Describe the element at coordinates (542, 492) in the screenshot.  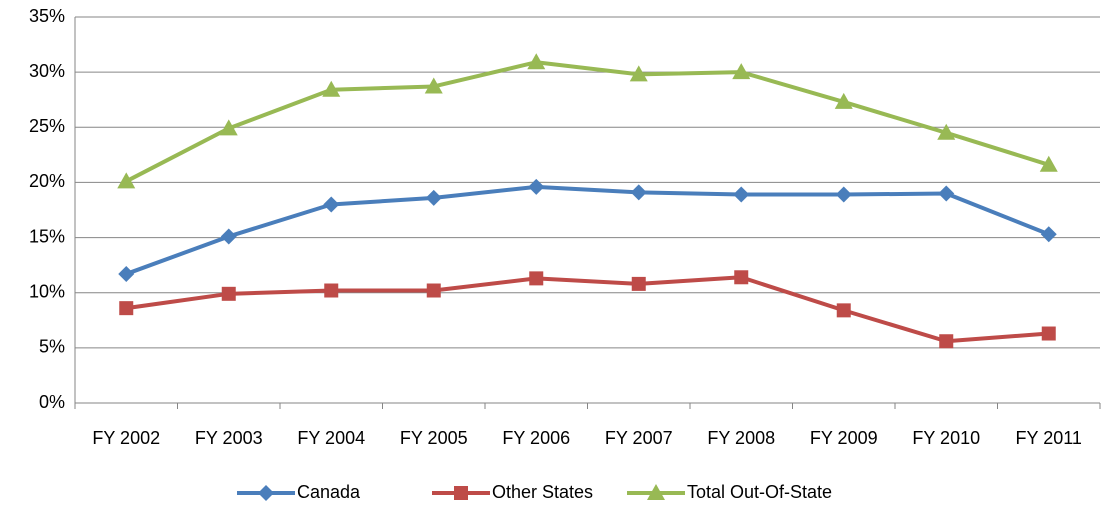
I see `legend-label: Other States` at that location.